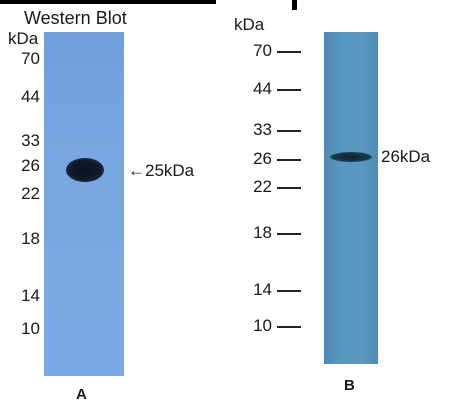 The image size is (451, 403). Describe the element at coordinates (351, 198) in the screenshot. I see `blot-lane-b` at that location.